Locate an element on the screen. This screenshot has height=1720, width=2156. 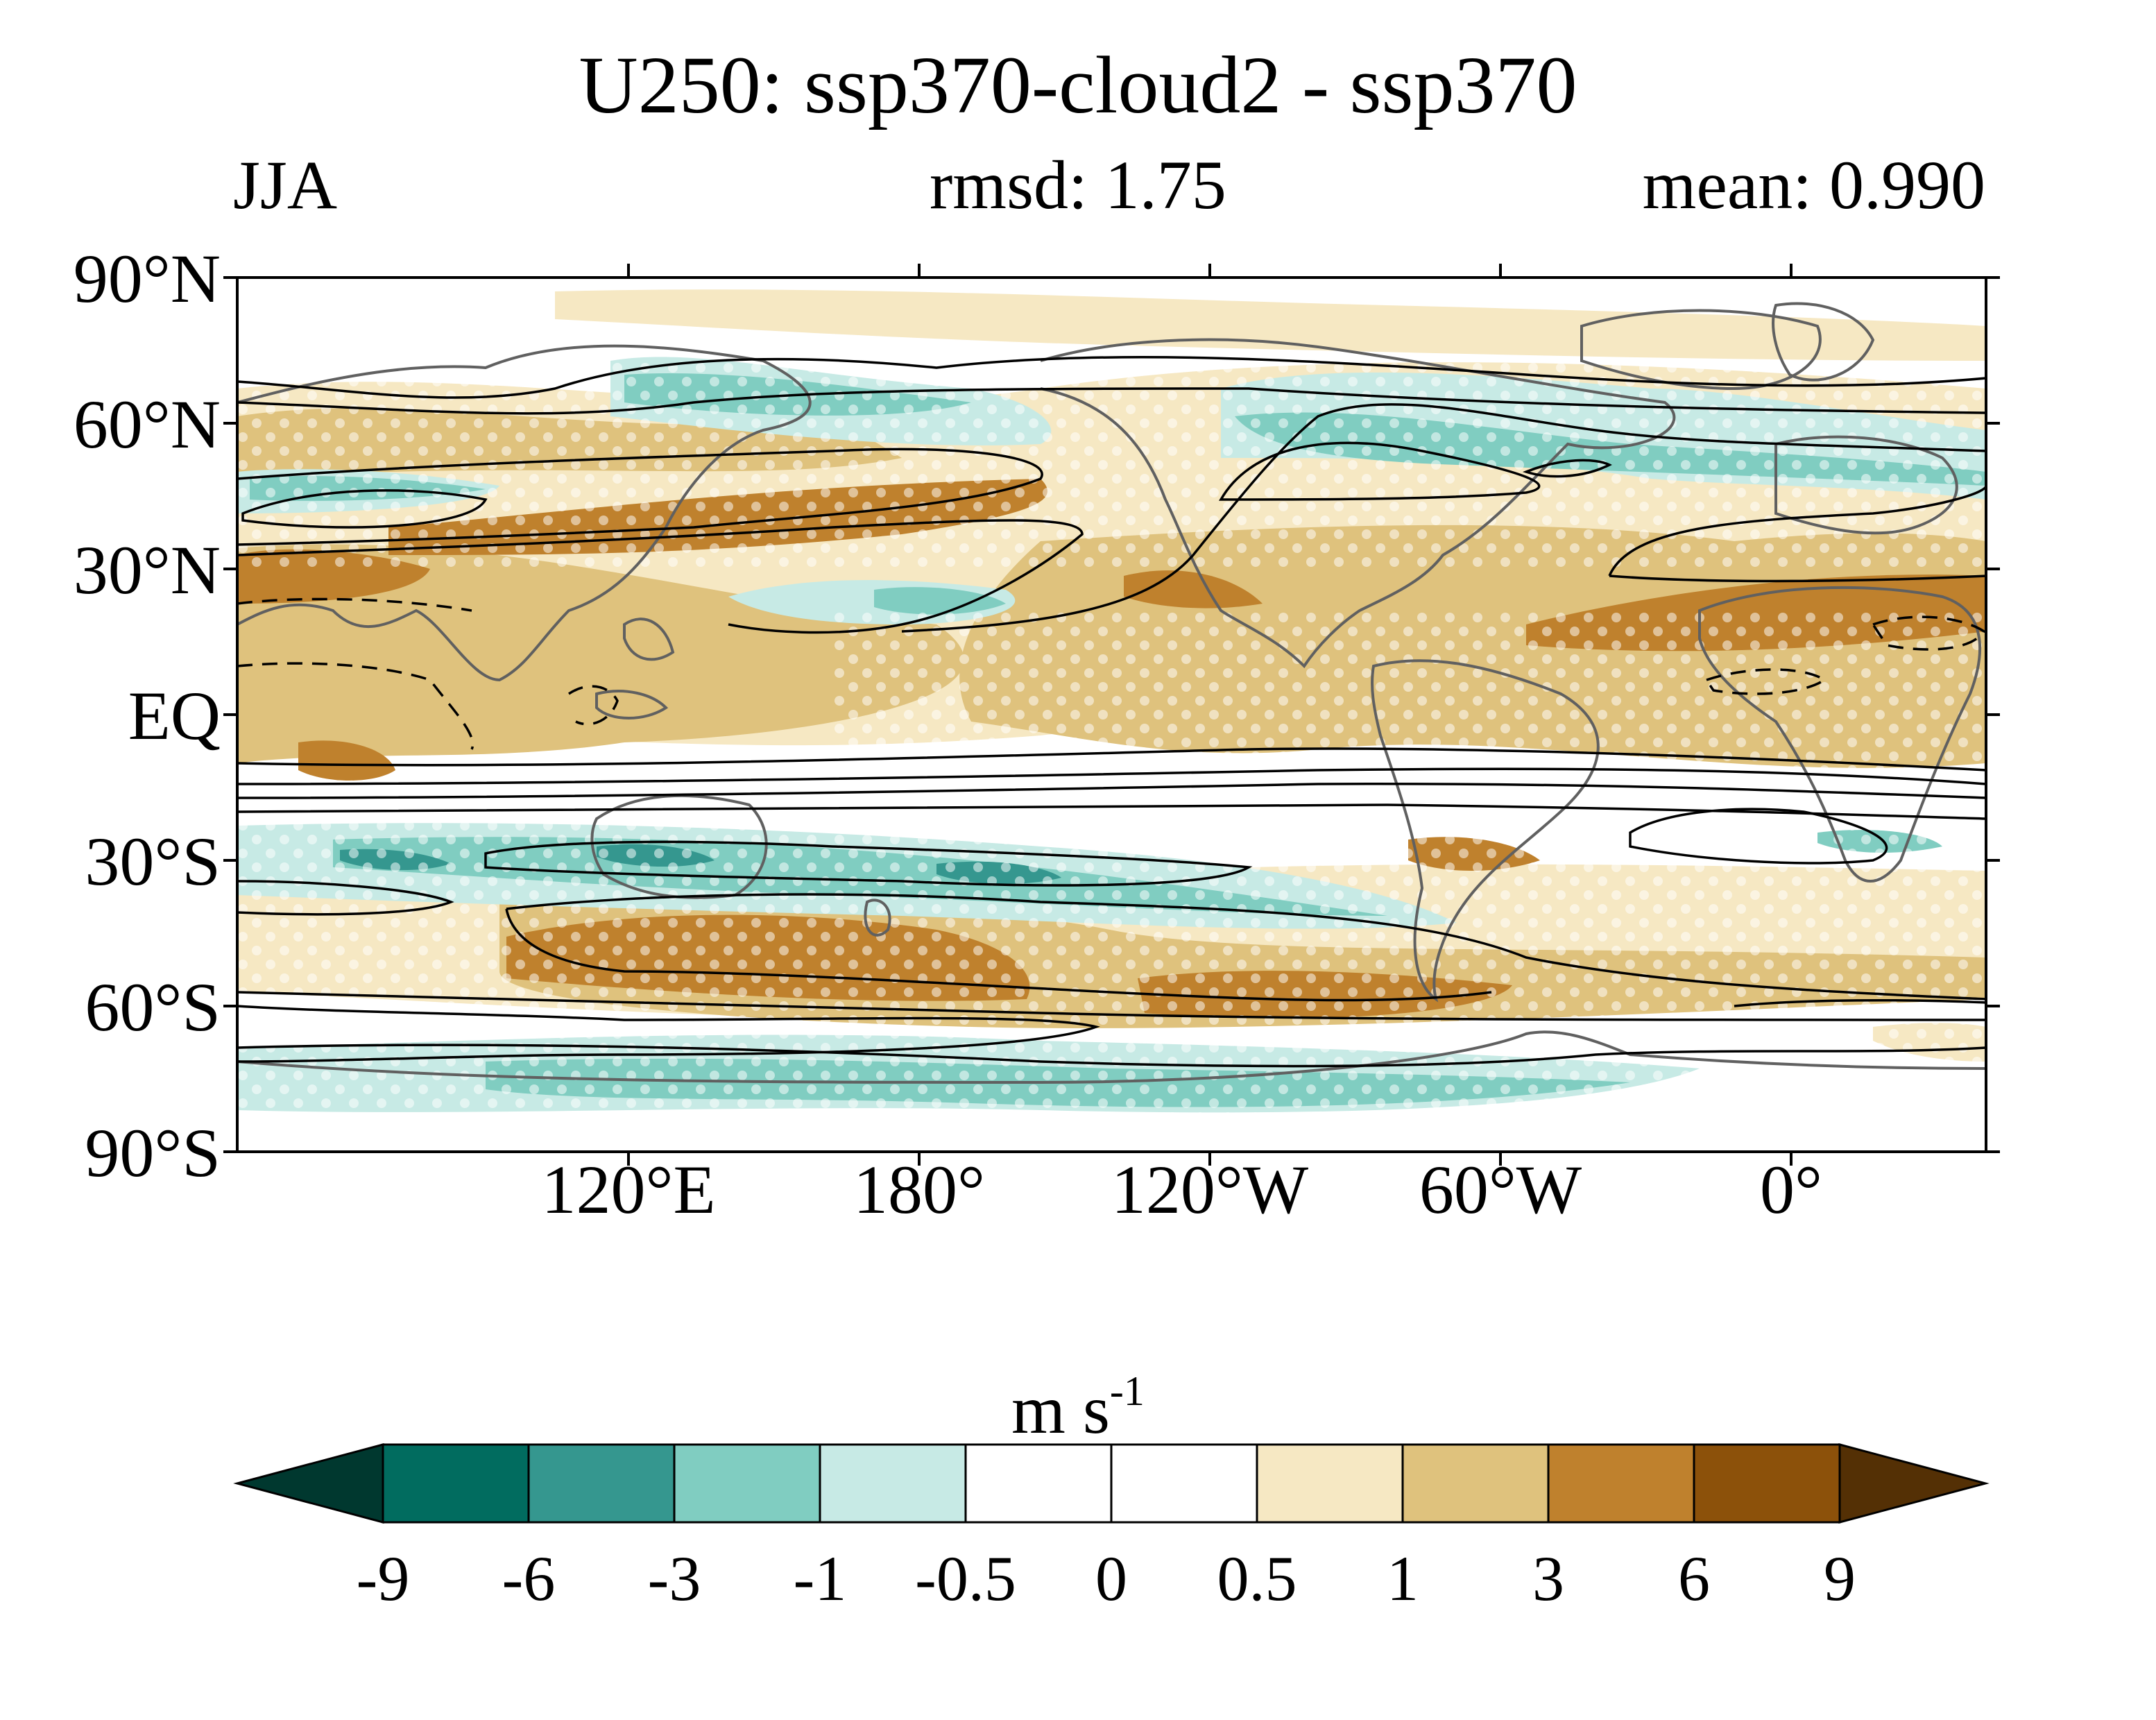
mean-label: mean: 0.990 is located at coordinates (1813, 184).